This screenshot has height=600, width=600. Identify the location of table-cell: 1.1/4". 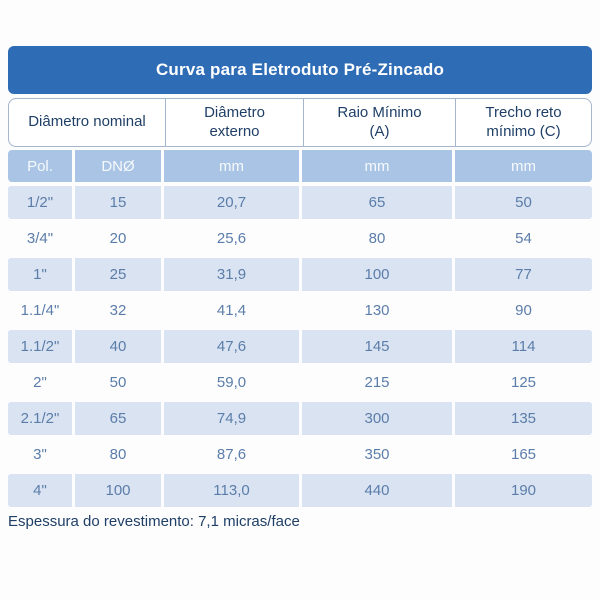
(40, 310).